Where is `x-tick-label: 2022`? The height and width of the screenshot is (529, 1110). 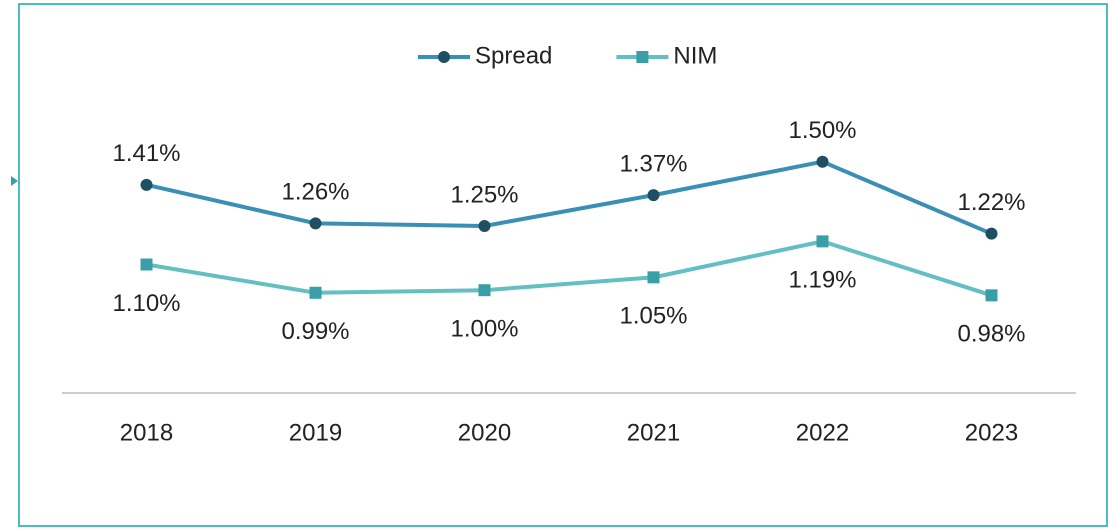
x-tick-label: 2022 is located at coordinates (822, 432).